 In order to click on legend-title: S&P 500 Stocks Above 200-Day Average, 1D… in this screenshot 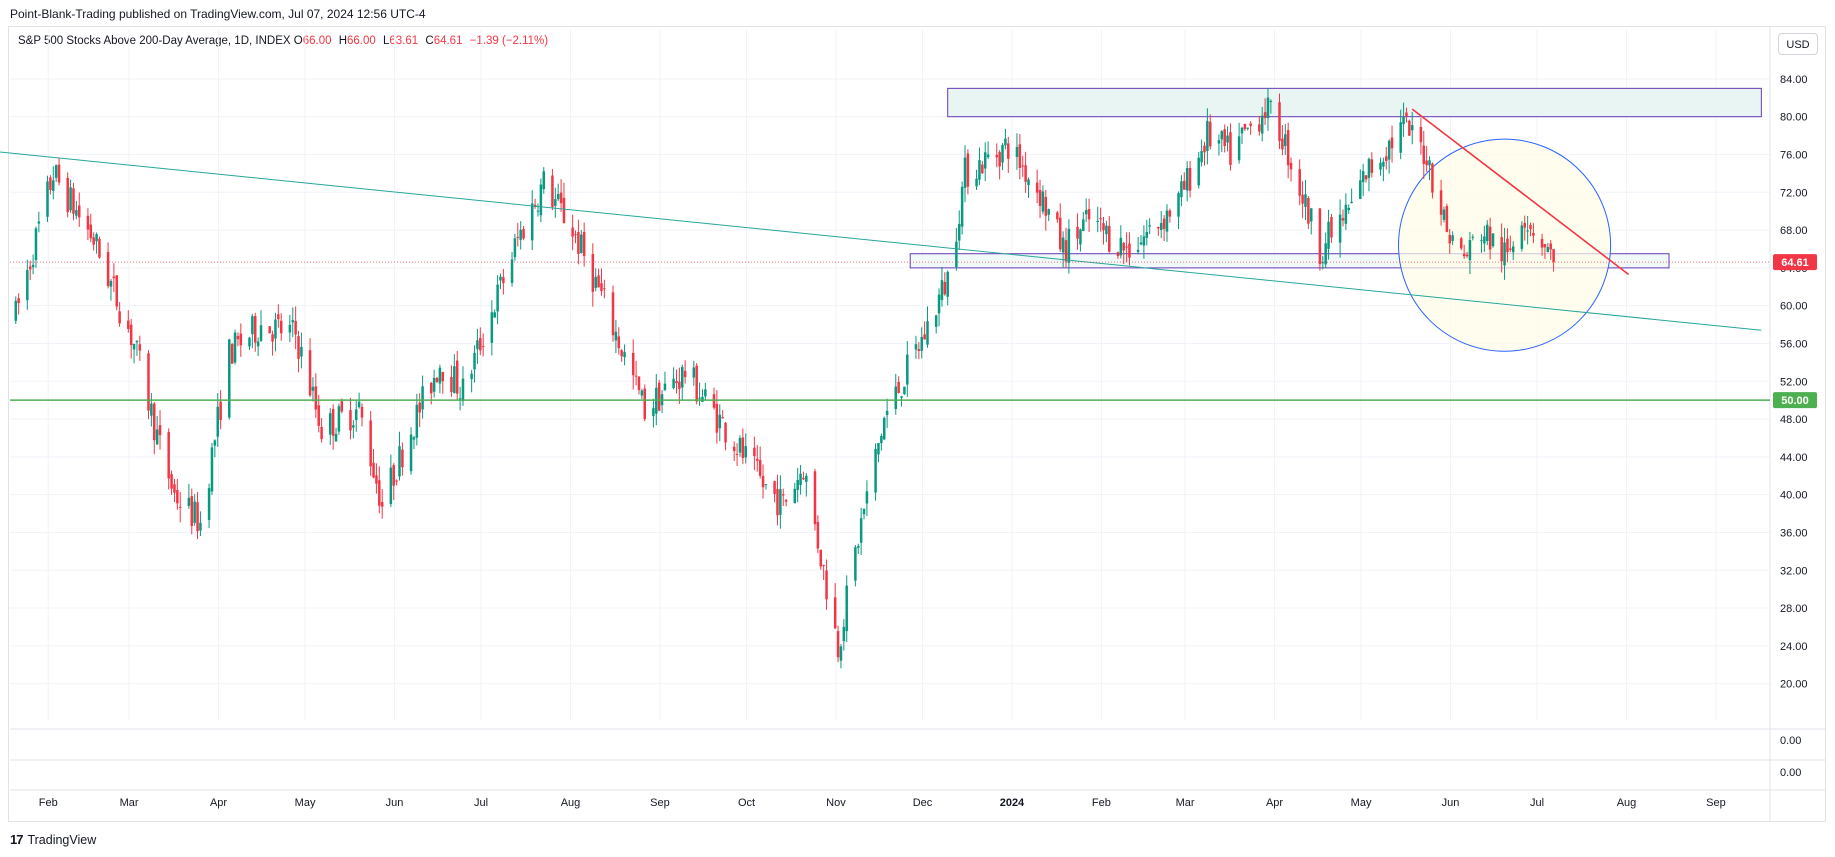, I will do `click(154, 41)`.